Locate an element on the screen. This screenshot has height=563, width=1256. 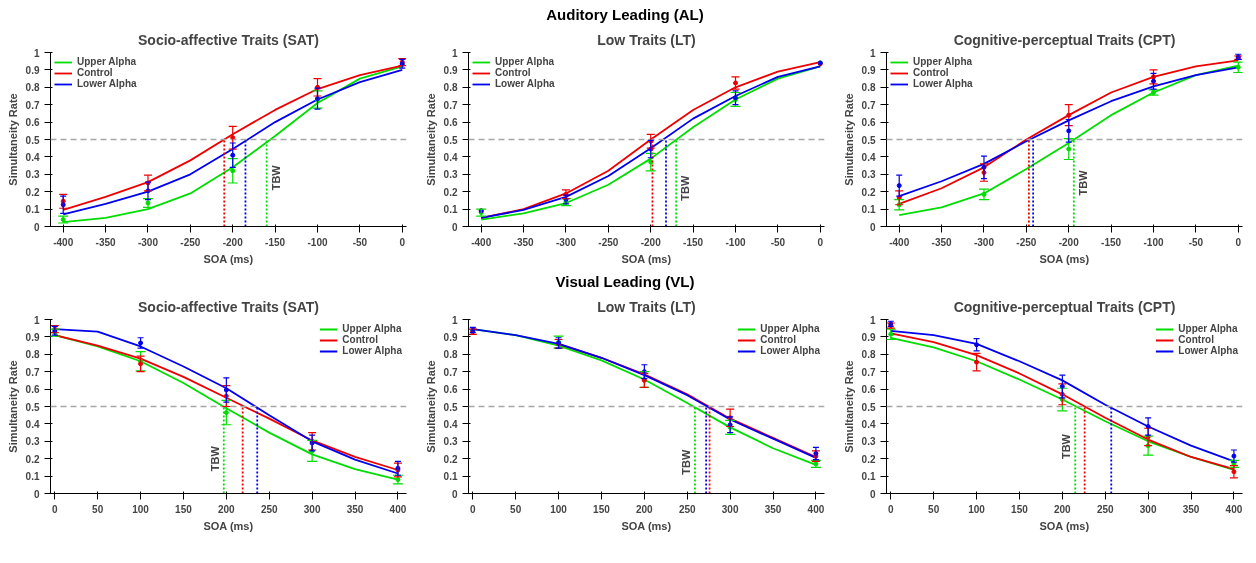
x-tick-label: -100 is located at coordinates (1153, 242).